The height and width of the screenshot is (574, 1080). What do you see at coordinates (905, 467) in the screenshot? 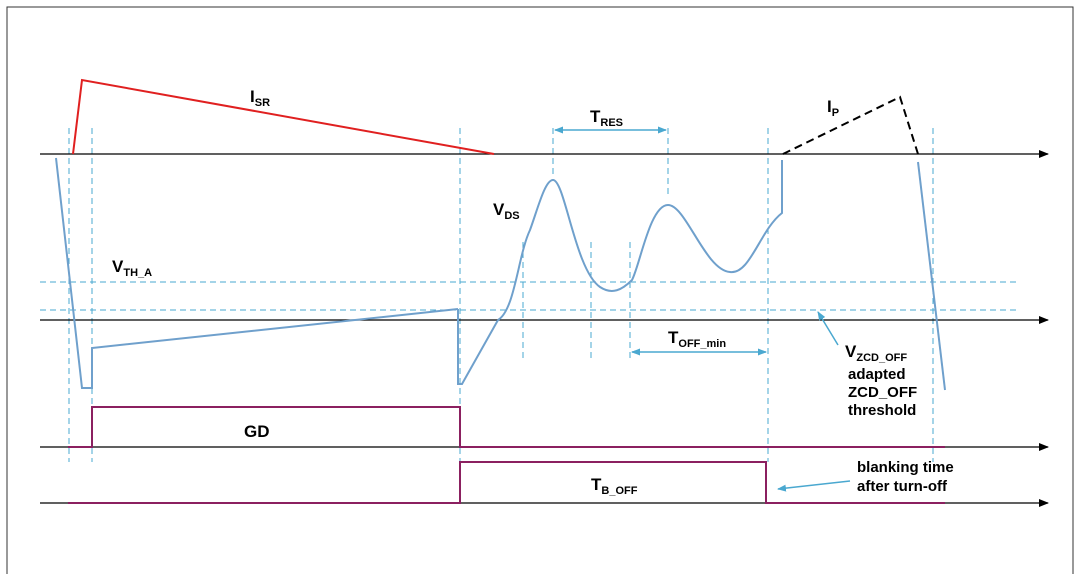
I see `blanking-caption-line1: blanking time` at bounding box center [905, 467].